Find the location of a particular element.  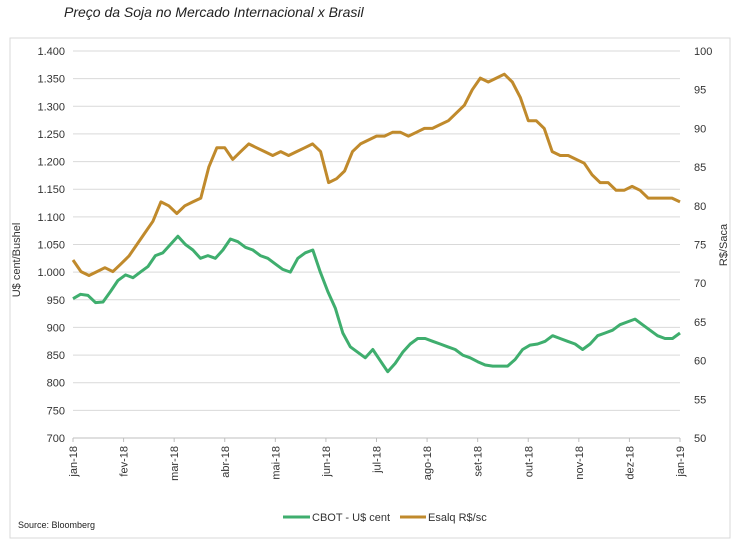

x-tick-label: dez-18 is located at coordinates (630, 463).